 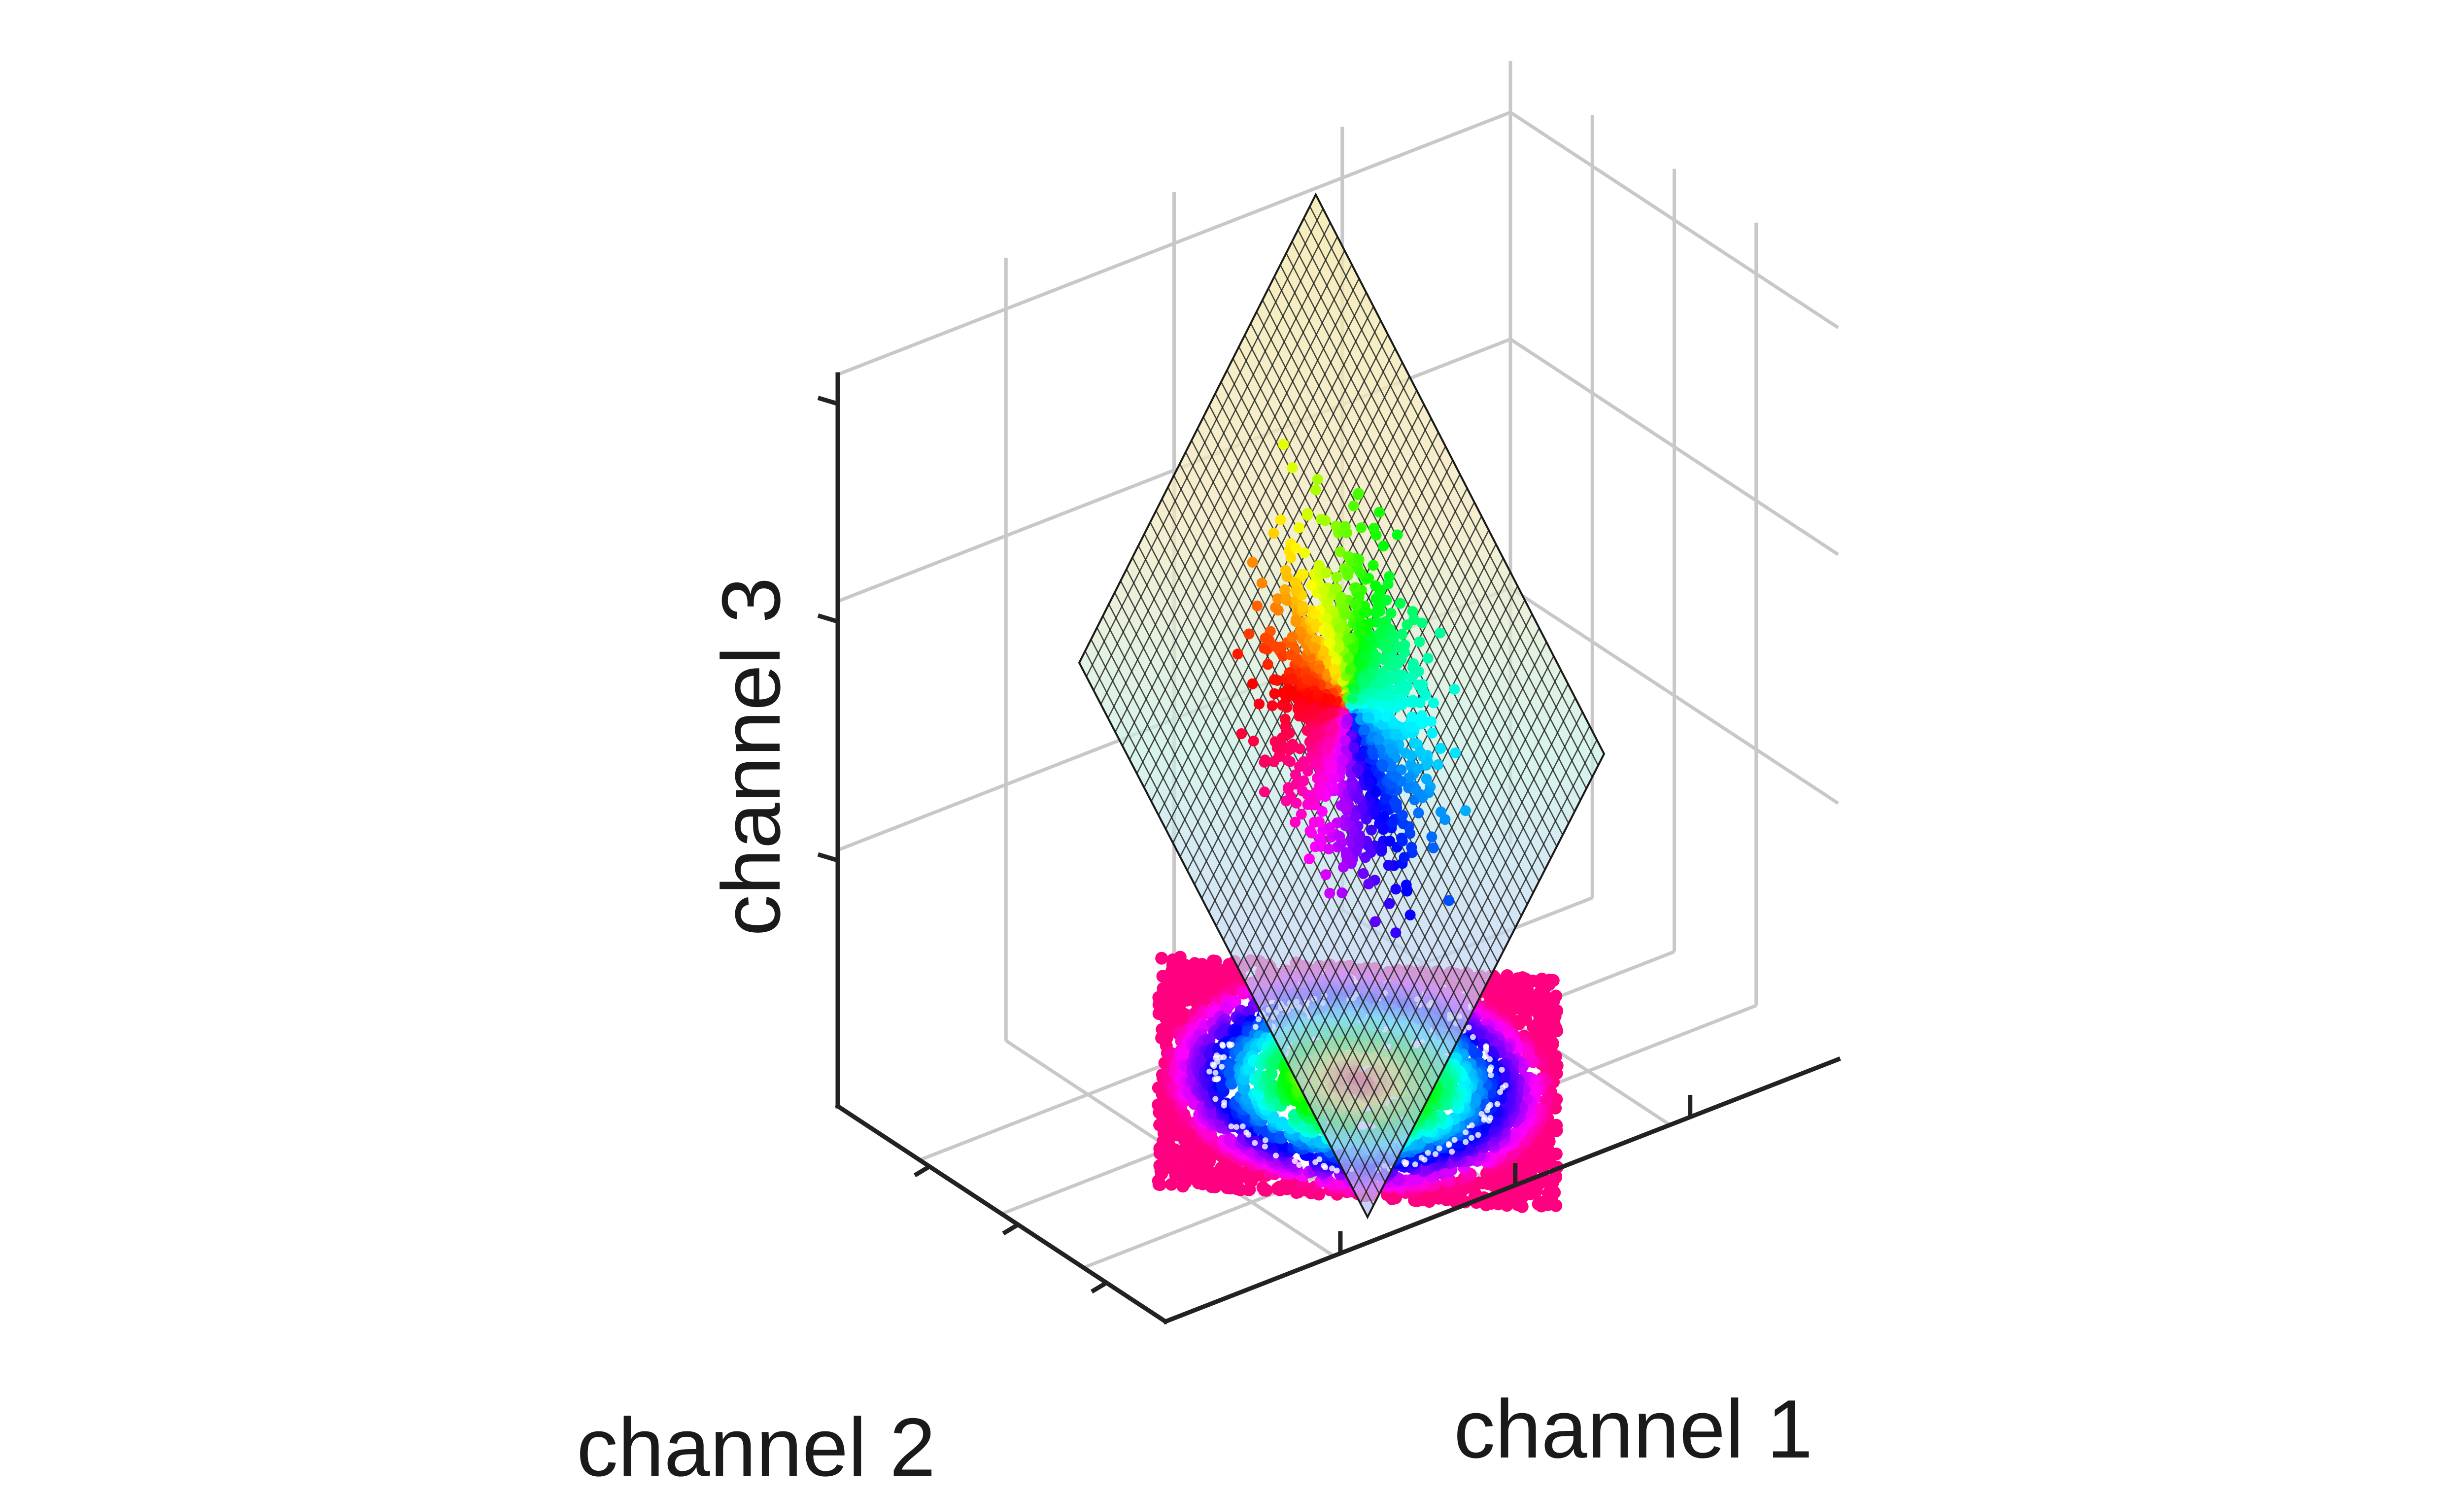 I want to click on z-axis-label: channel 3, so click(x=751, y=756).